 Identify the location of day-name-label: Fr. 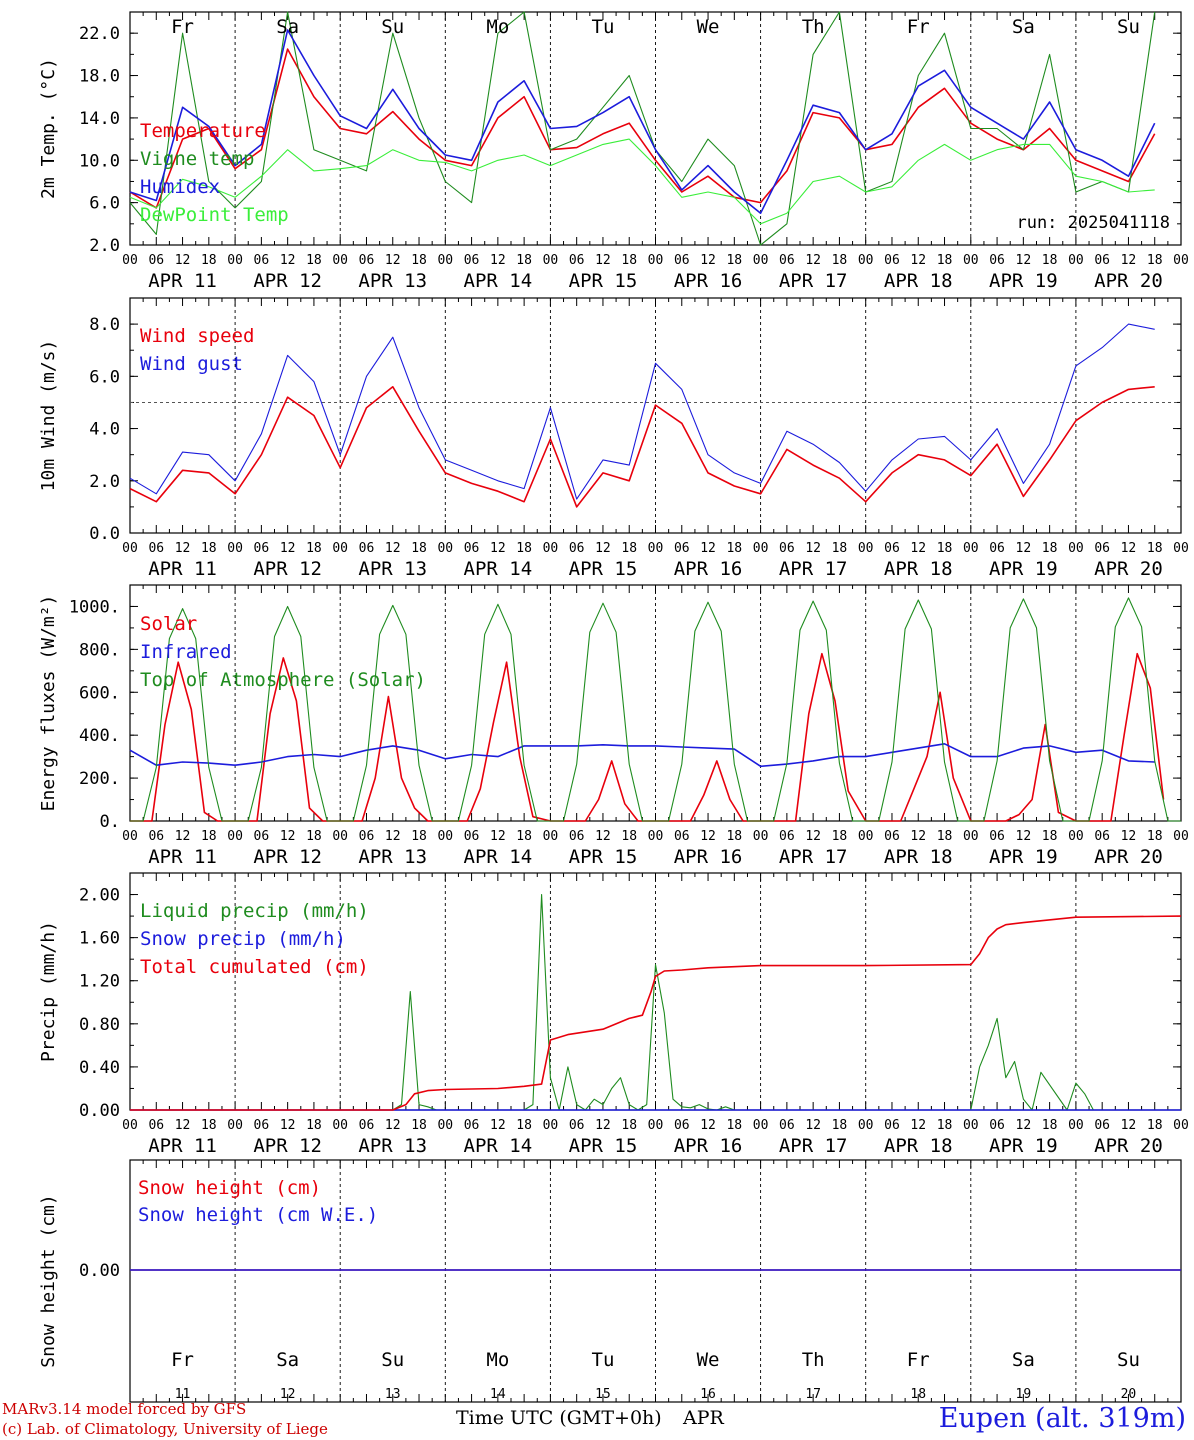
(918, 27).